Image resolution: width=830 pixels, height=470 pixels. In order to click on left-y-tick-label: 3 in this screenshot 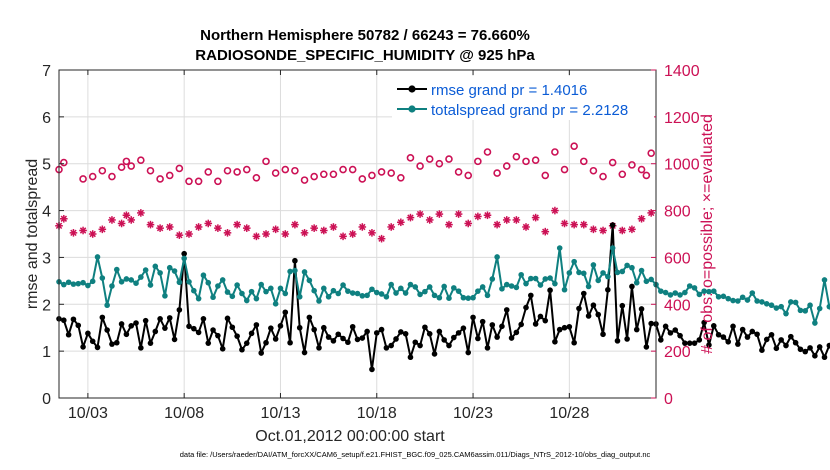, I will do `click(46, 258)`.